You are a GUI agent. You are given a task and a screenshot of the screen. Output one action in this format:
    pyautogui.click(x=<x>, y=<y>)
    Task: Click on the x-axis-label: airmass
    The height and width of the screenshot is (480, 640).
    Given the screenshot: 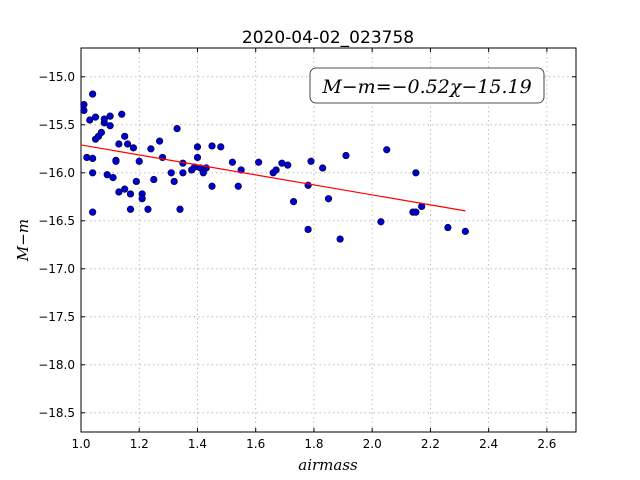 What is the action you would take?
    pyautogui.click(x=328, y=465)
    